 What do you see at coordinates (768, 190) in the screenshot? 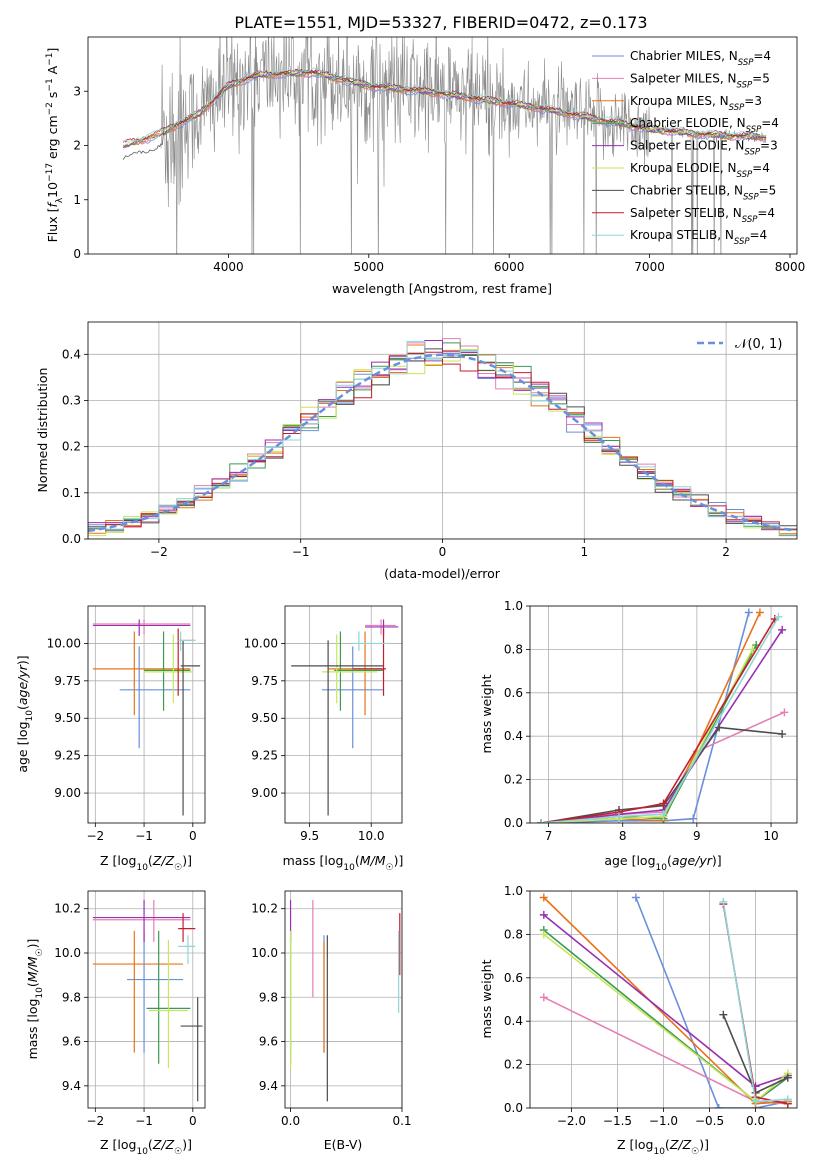
I see `legend-count: =5` at bounding box center [768, 190].